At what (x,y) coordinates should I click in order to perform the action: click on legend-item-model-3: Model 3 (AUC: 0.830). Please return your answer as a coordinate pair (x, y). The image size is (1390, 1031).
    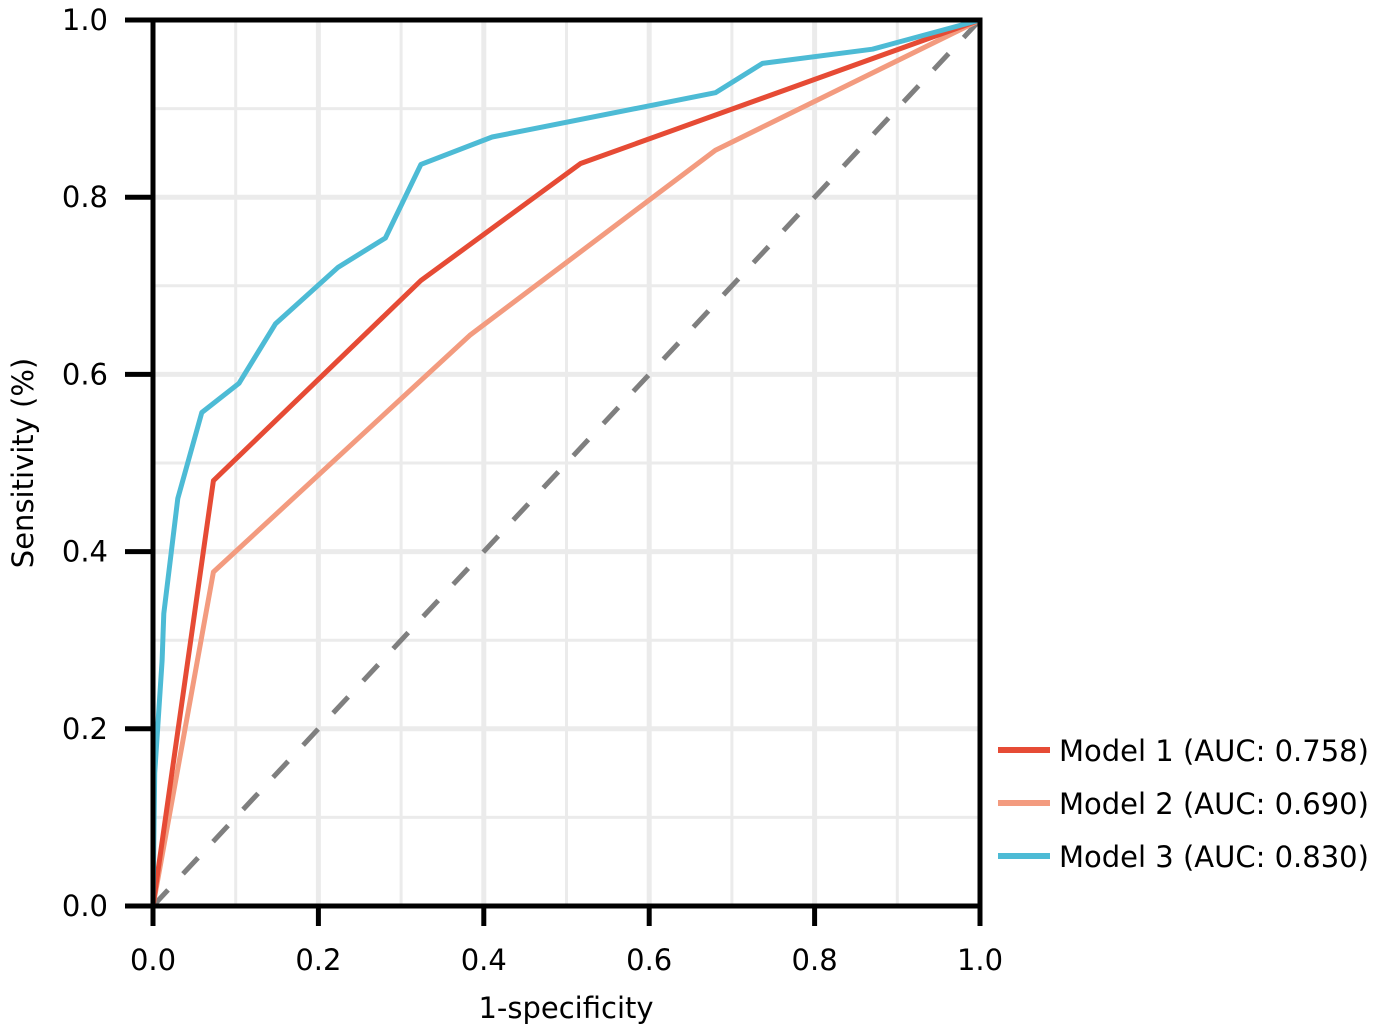
    Looking at the image, I should click on (1183, 857).